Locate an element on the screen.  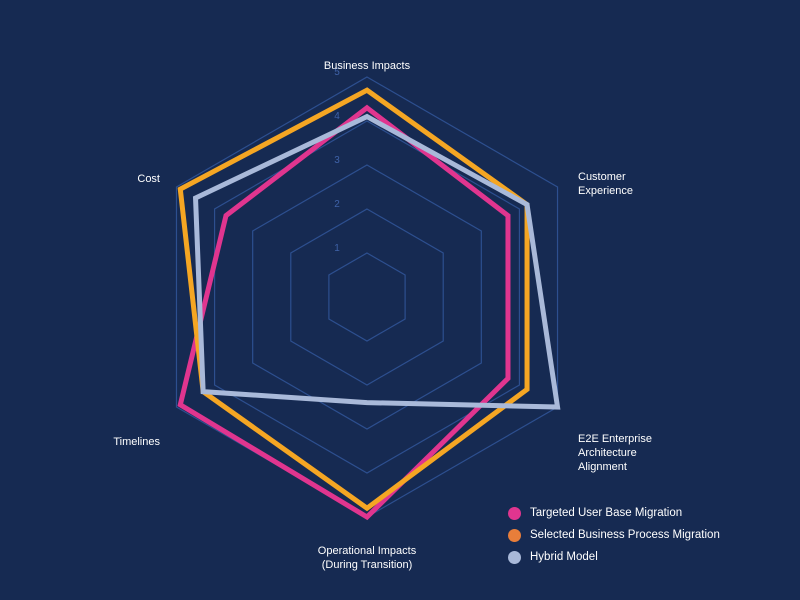
axis-label-line: Alignment is located at coordinates (602, 467).